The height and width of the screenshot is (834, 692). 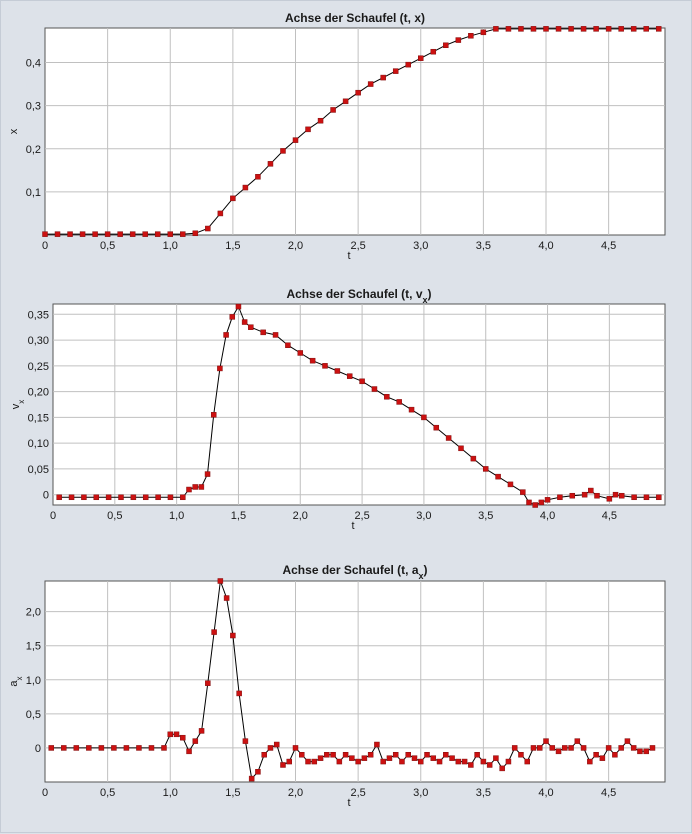 I want to click on y-tick-label: 0,05, so click(x=38, y=470).